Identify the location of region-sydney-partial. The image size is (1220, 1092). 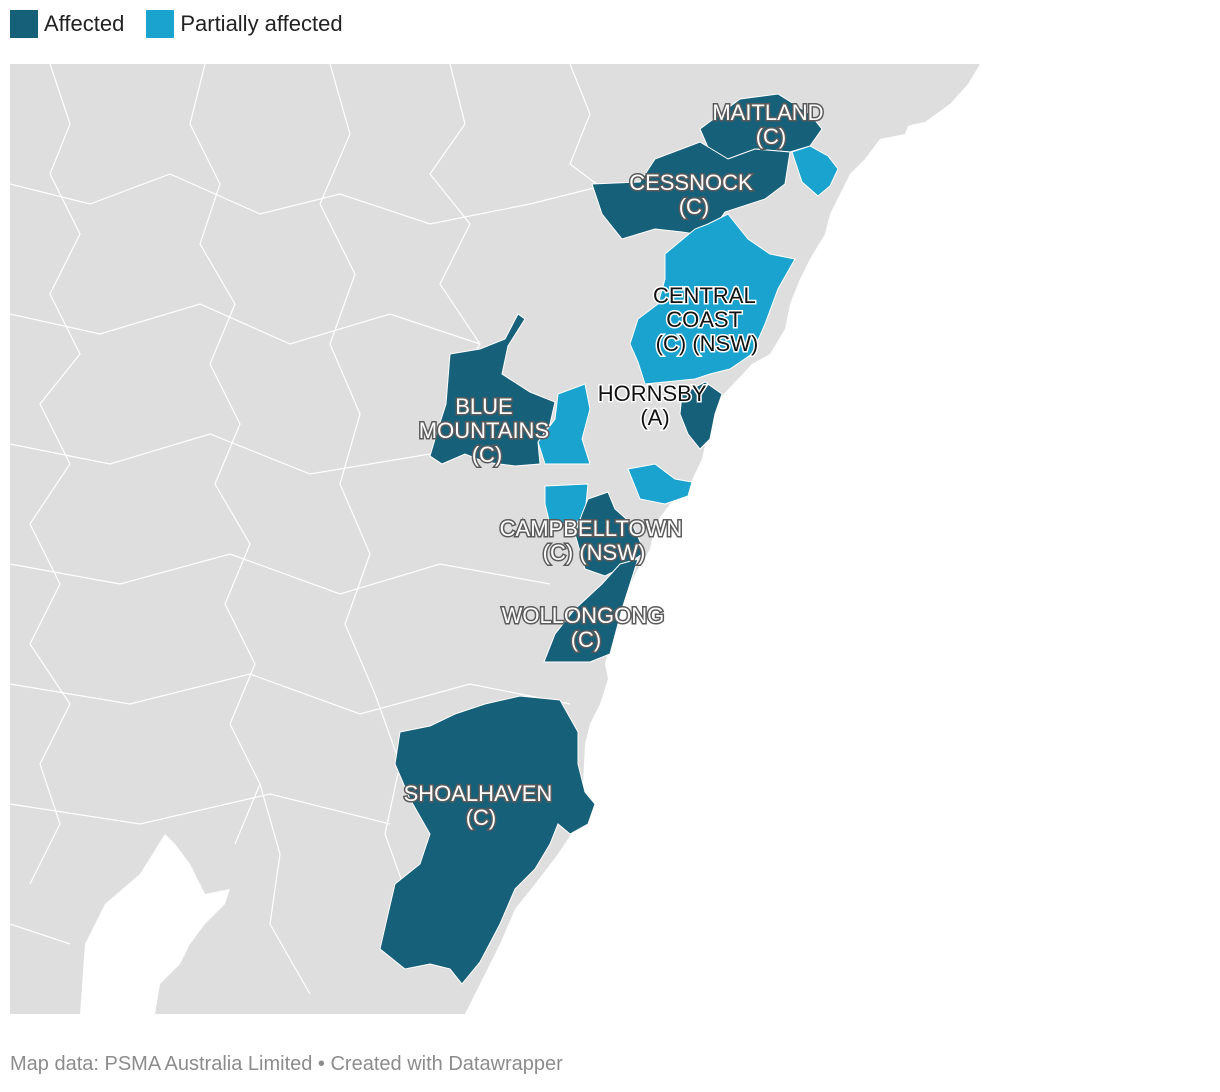
(660, 484).